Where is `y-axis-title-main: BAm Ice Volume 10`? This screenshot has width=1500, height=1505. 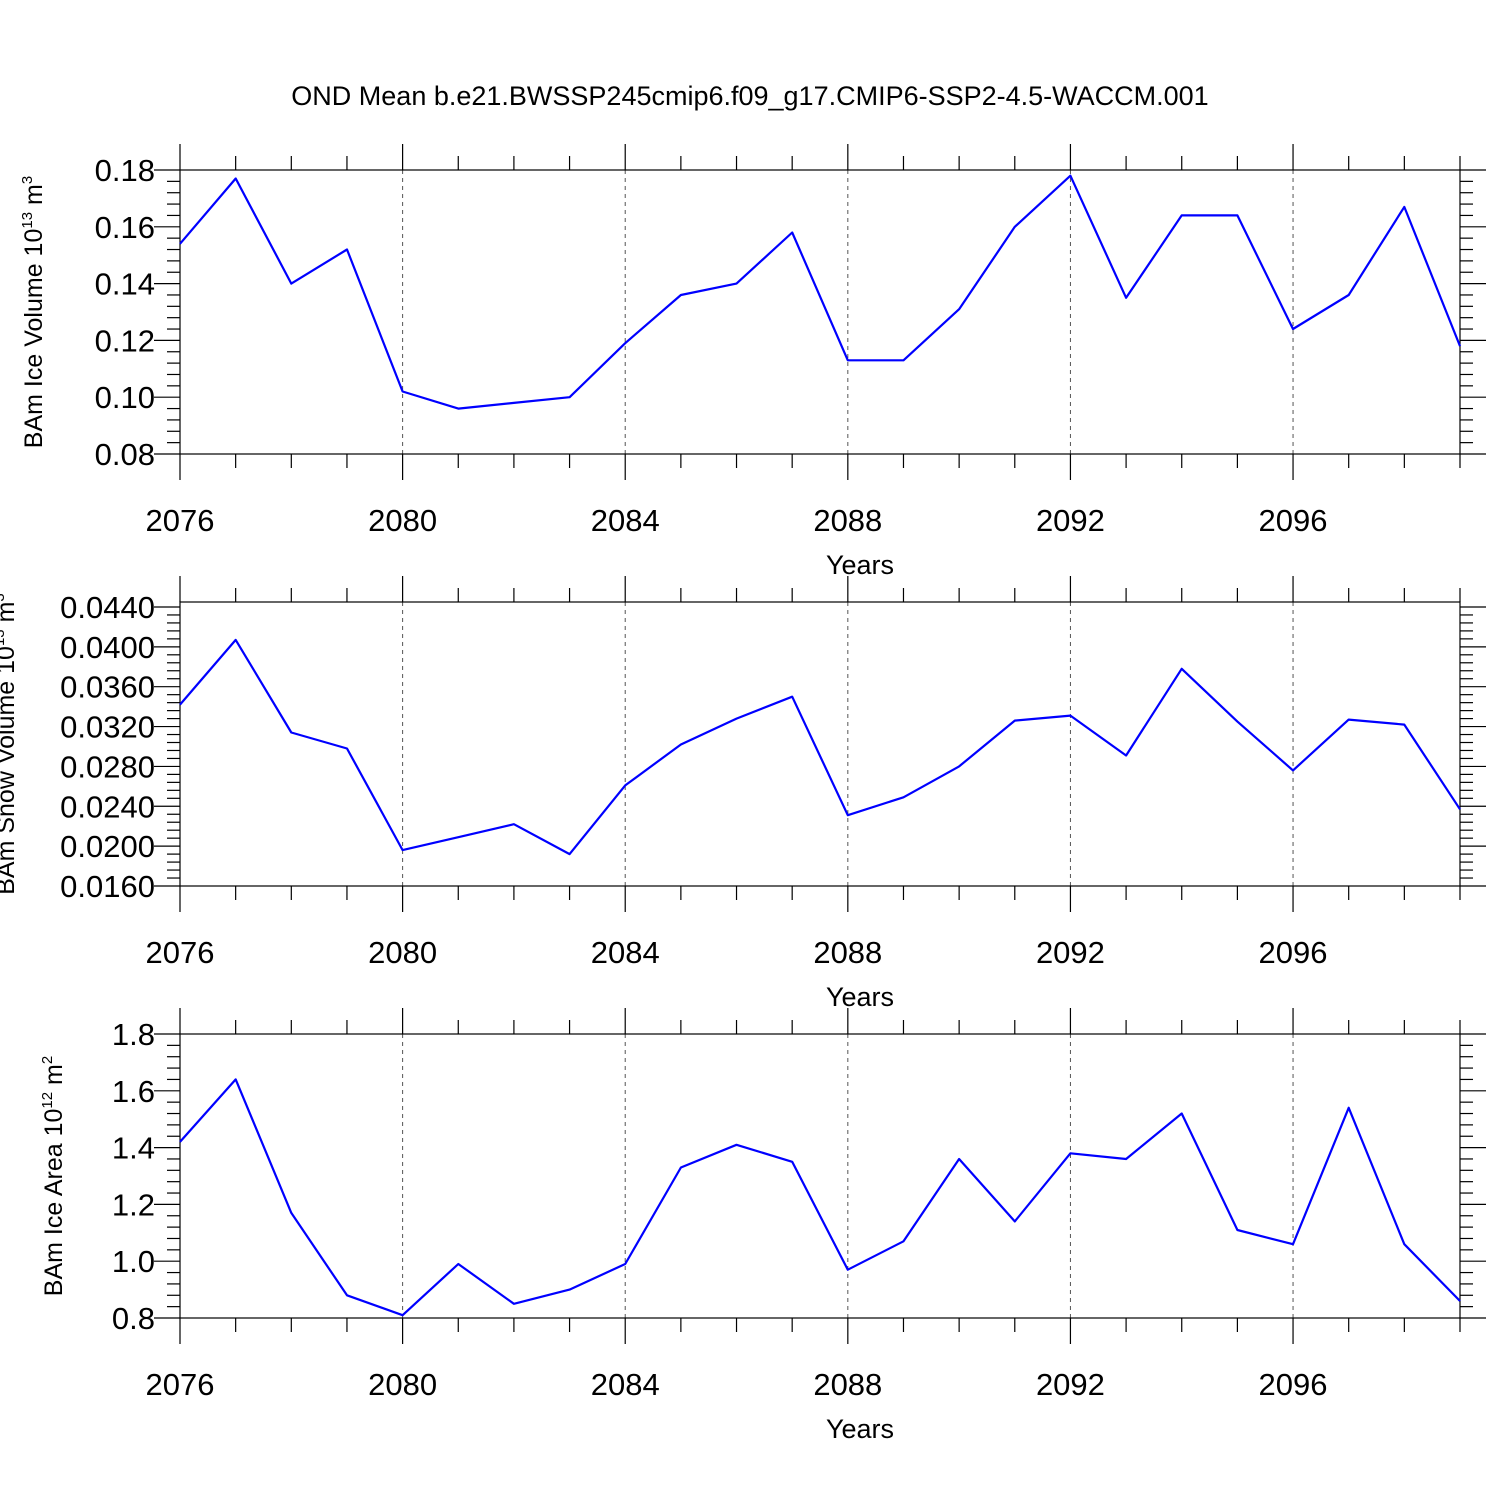
y-axis-title-main: BAm Ice Volume 10 is located at coordinates (34, 339).